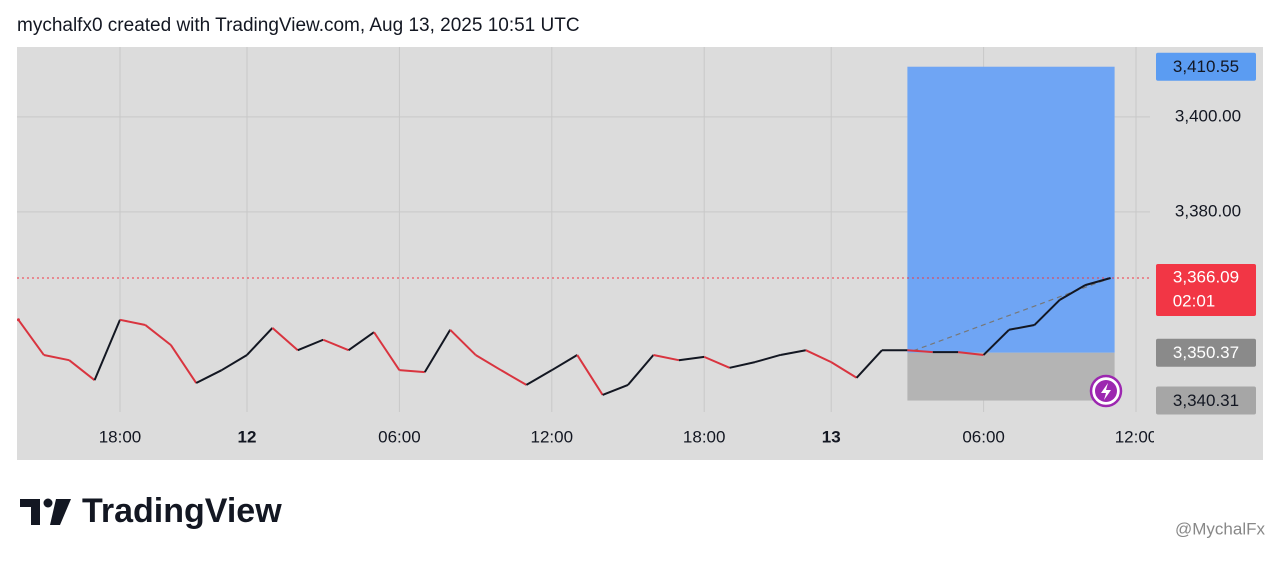 This screenshot has width=1280, height=563. I want to click on icon-bolt, so click(1106, 391).